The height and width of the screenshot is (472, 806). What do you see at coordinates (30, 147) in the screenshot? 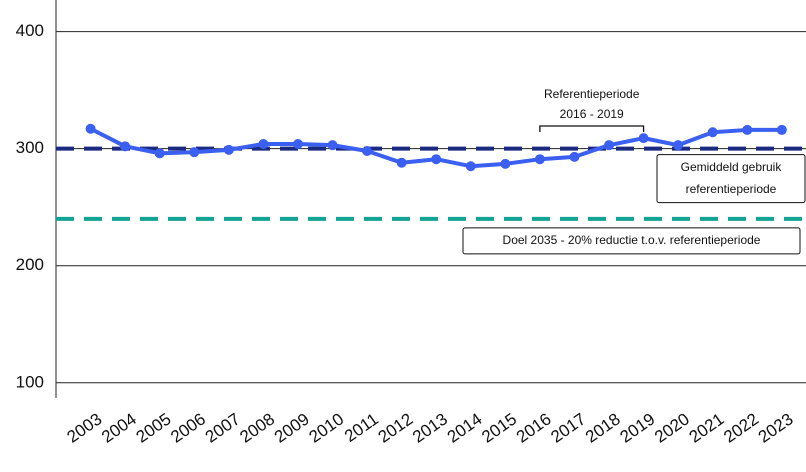
I see `y-tick-label: 300` at bounding box center [30, 147].